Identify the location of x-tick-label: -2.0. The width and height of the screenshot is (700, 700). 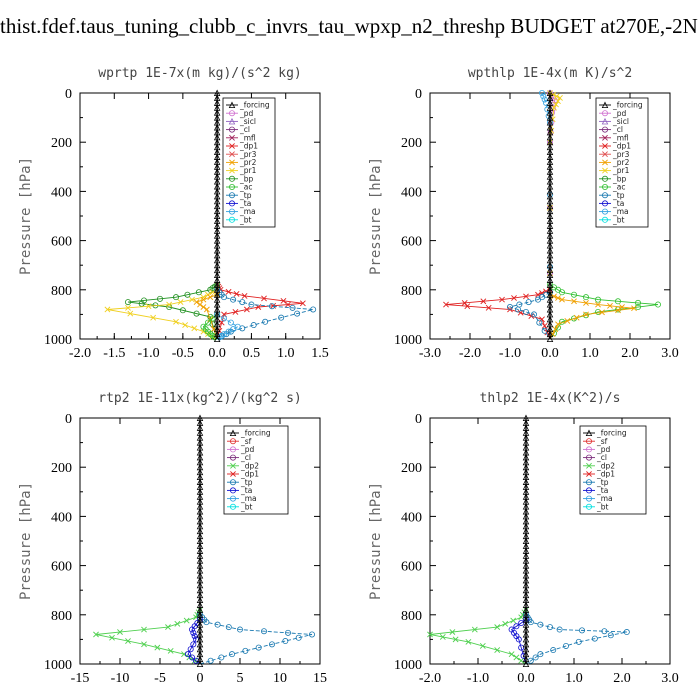
(430, 678).